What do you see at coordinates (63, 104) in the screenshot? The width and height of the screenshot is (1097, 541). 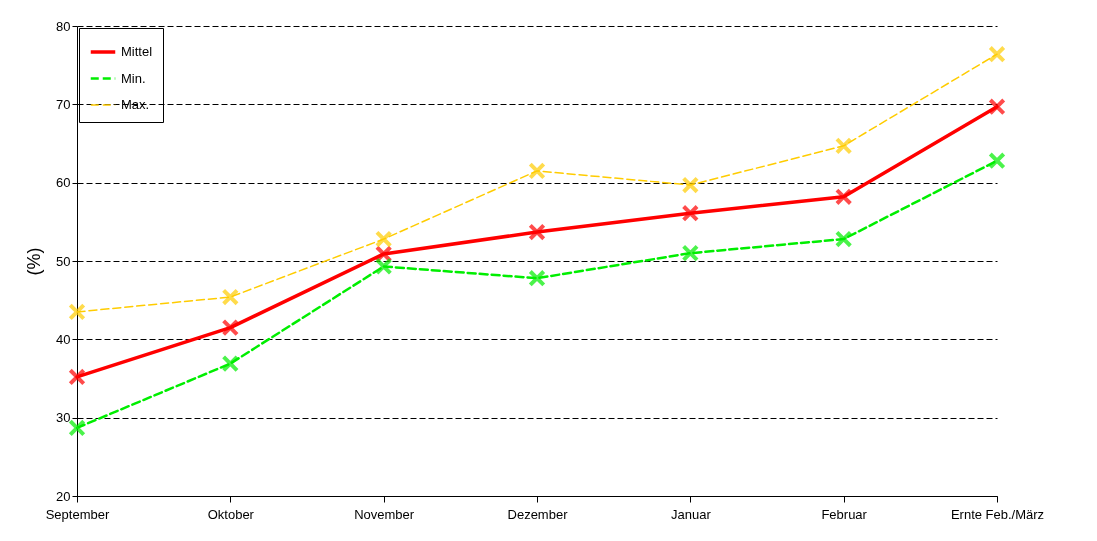 I see `y-tick-label: 70` at bounding box center [63, 104].